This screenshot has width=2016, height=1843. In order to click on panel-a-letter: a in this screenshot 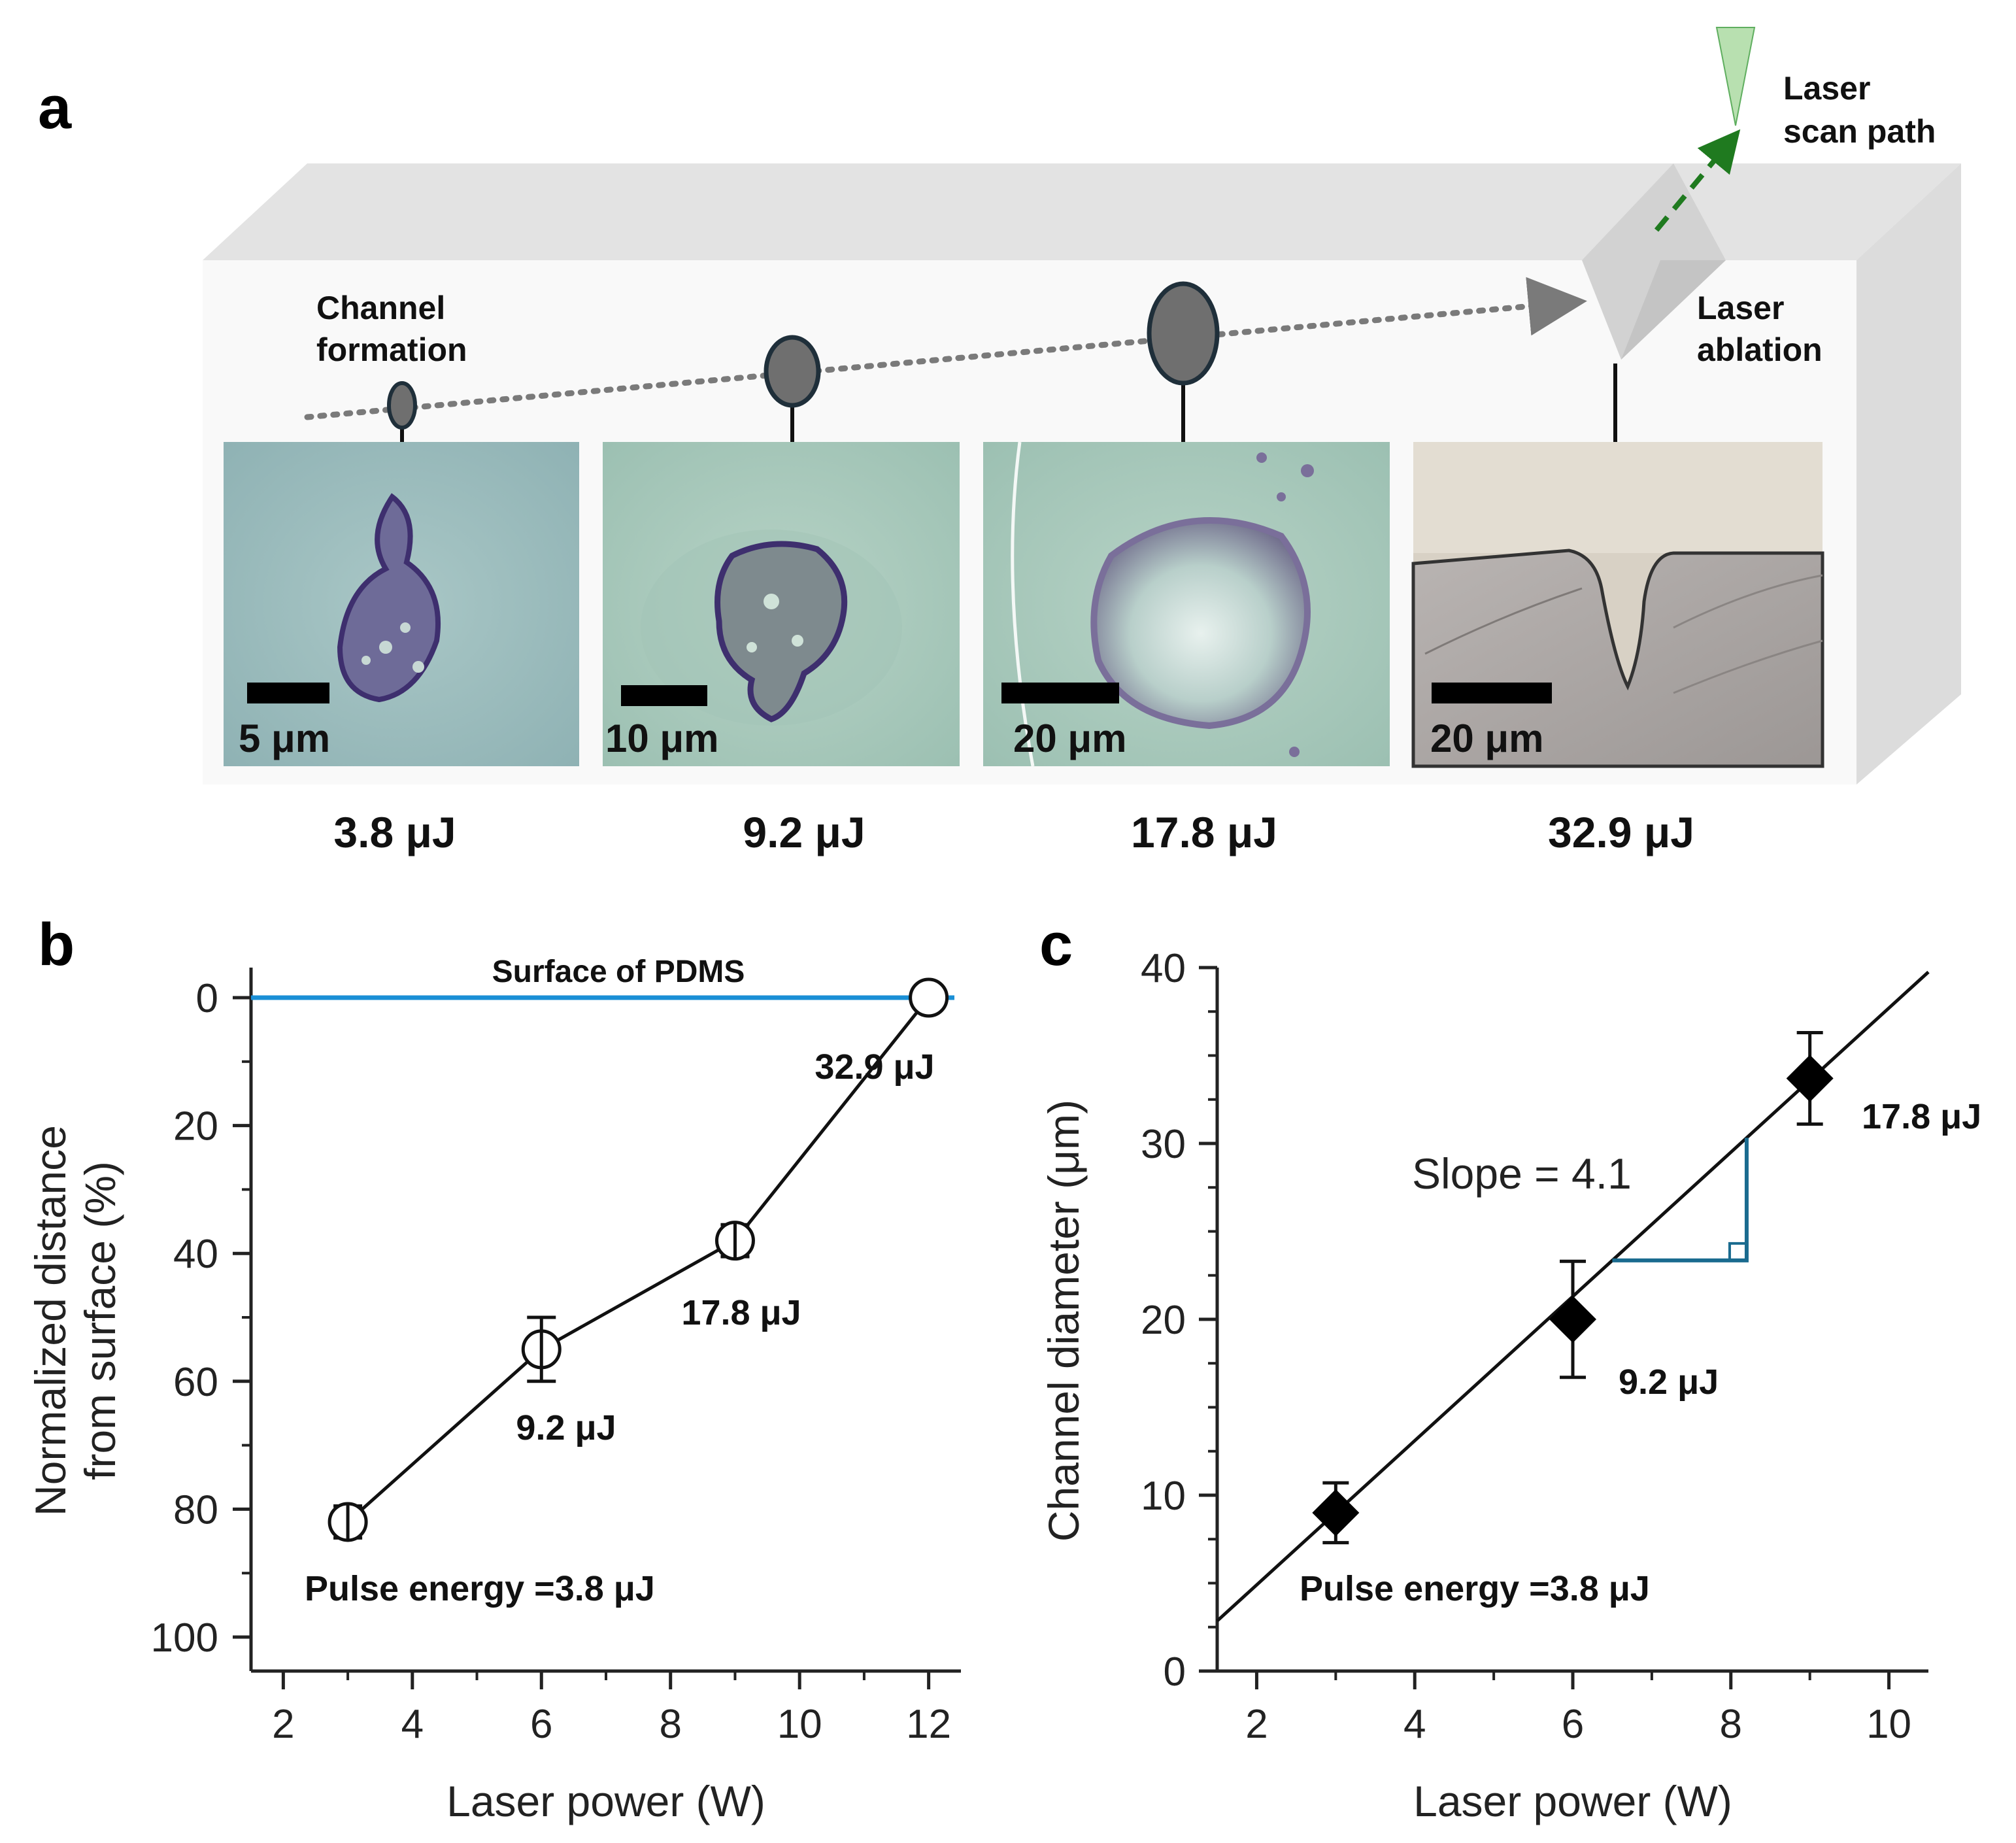, I will do `click(55, 108)`.